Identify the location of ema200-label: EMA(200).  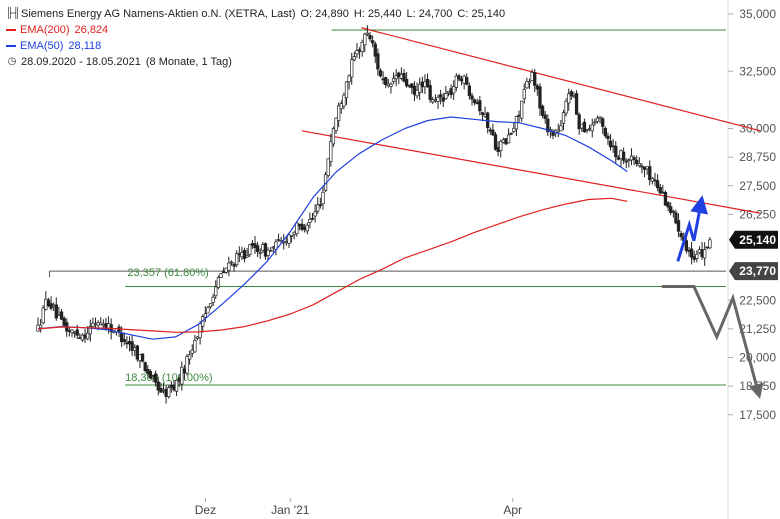
(45, 30).